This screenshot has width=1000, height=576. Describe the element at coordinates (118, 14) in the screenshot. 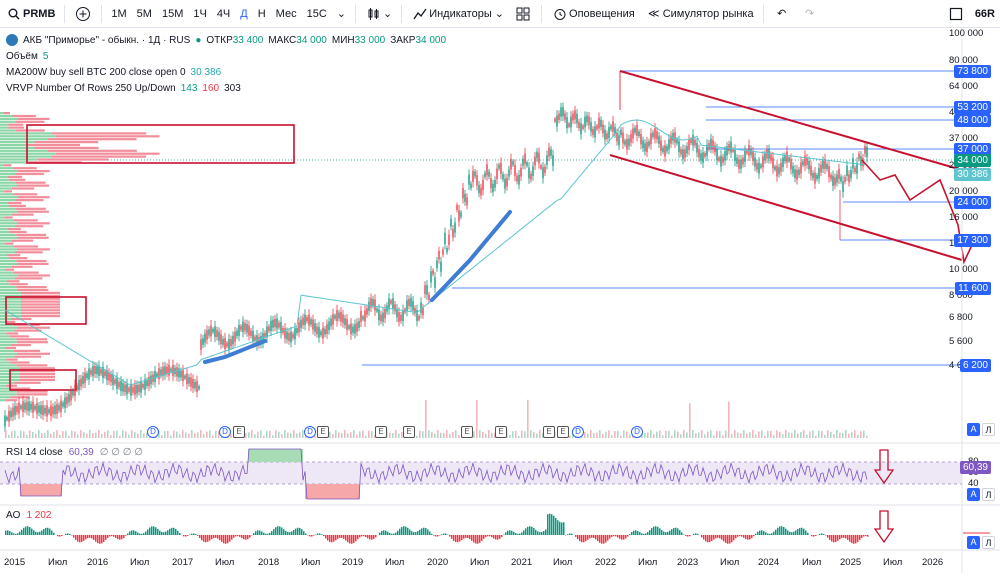

I see `interval-0-button: 1М` at that location.